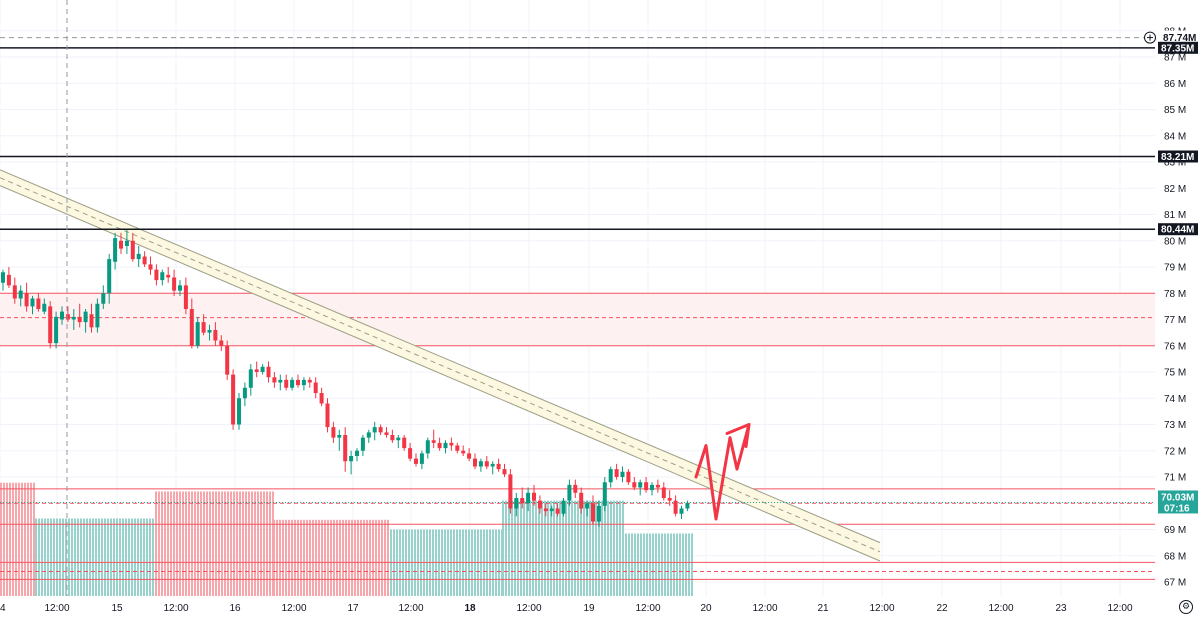 Image resolution: width=1200 pixels, height=621 pixels. I want to click on level-price-tag: 80.44M, so click(1178, 229).